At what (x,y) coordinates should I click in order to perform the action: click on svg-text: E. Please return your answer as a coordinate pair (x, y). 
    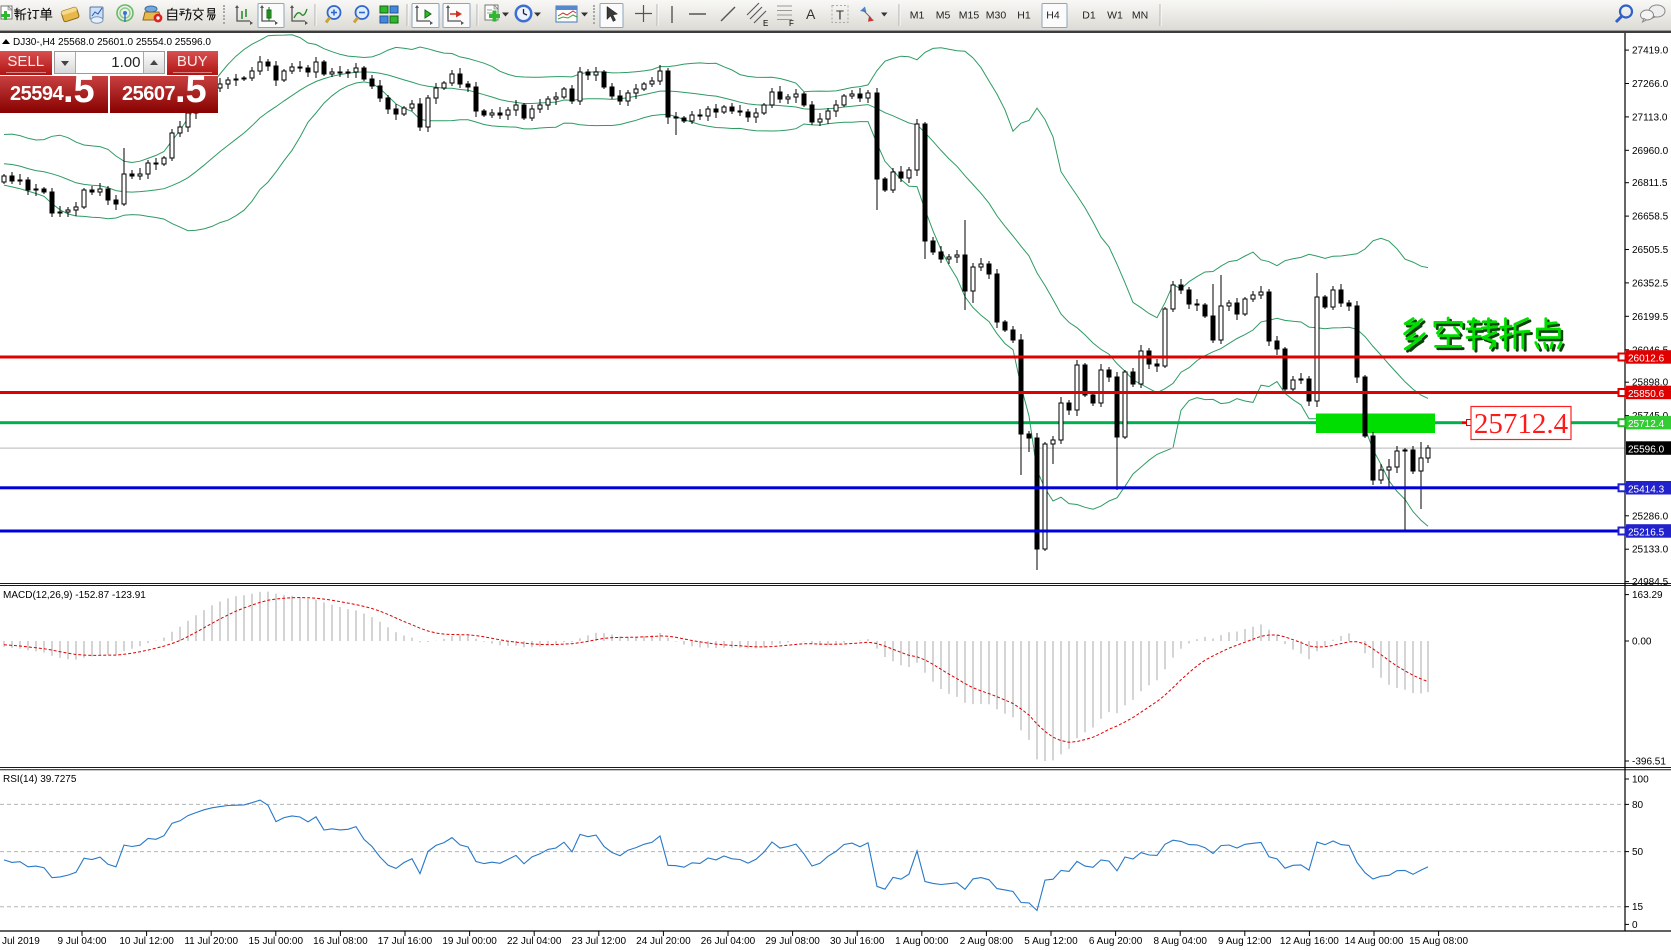
    Looking at the image, I should click on (765, 23).